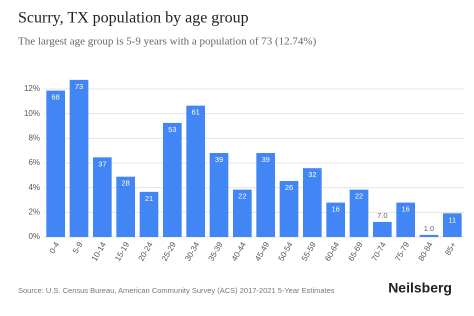 Image resolution: width=474 pixels, height=316 pixels. What do you see at coordinates (239, 251) in the screenshot?
I see `x-tick-label: 40-44` at bounding box center [239, 251].